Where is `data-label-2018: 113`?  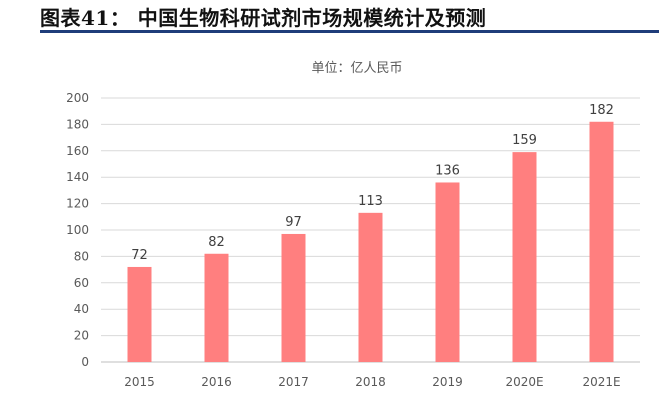
data-label-2018: 113 is located at coordinates (370, 201).